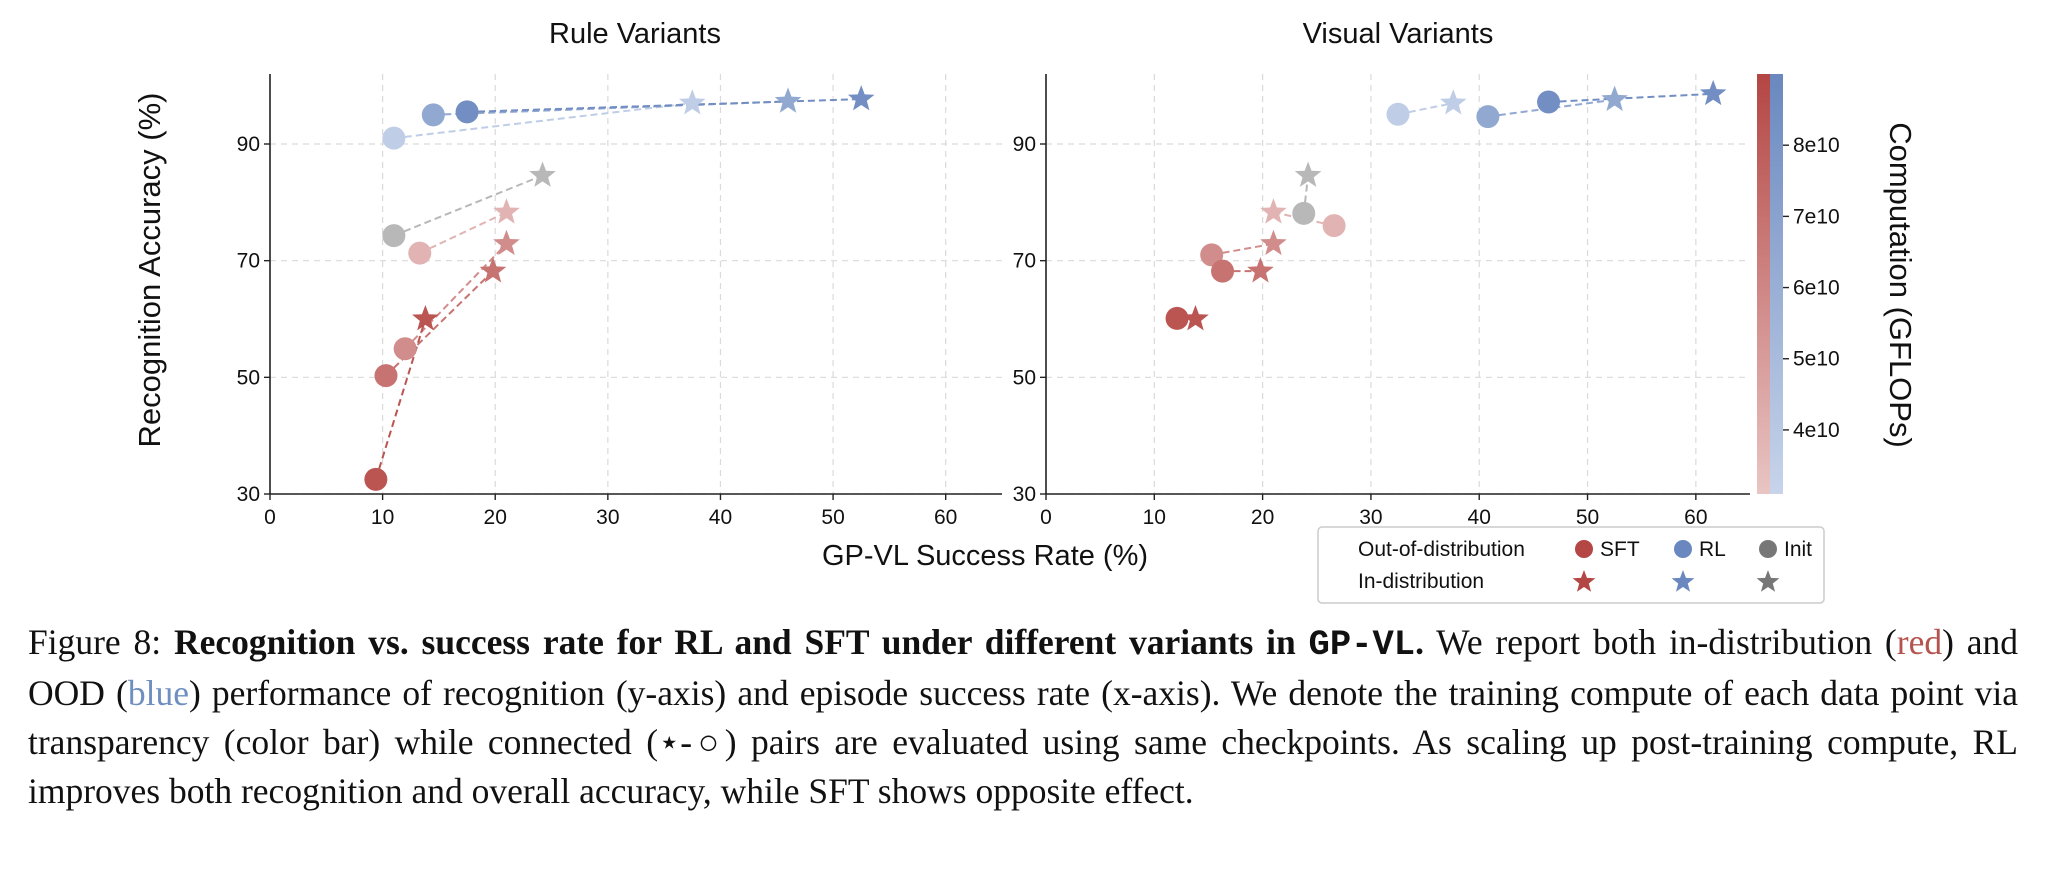  What do you see at coordinates (149, 270) in the screenshot?
I see `y-axis-label: Recognition Accuracy (%)` at bounding box center [149, 270].